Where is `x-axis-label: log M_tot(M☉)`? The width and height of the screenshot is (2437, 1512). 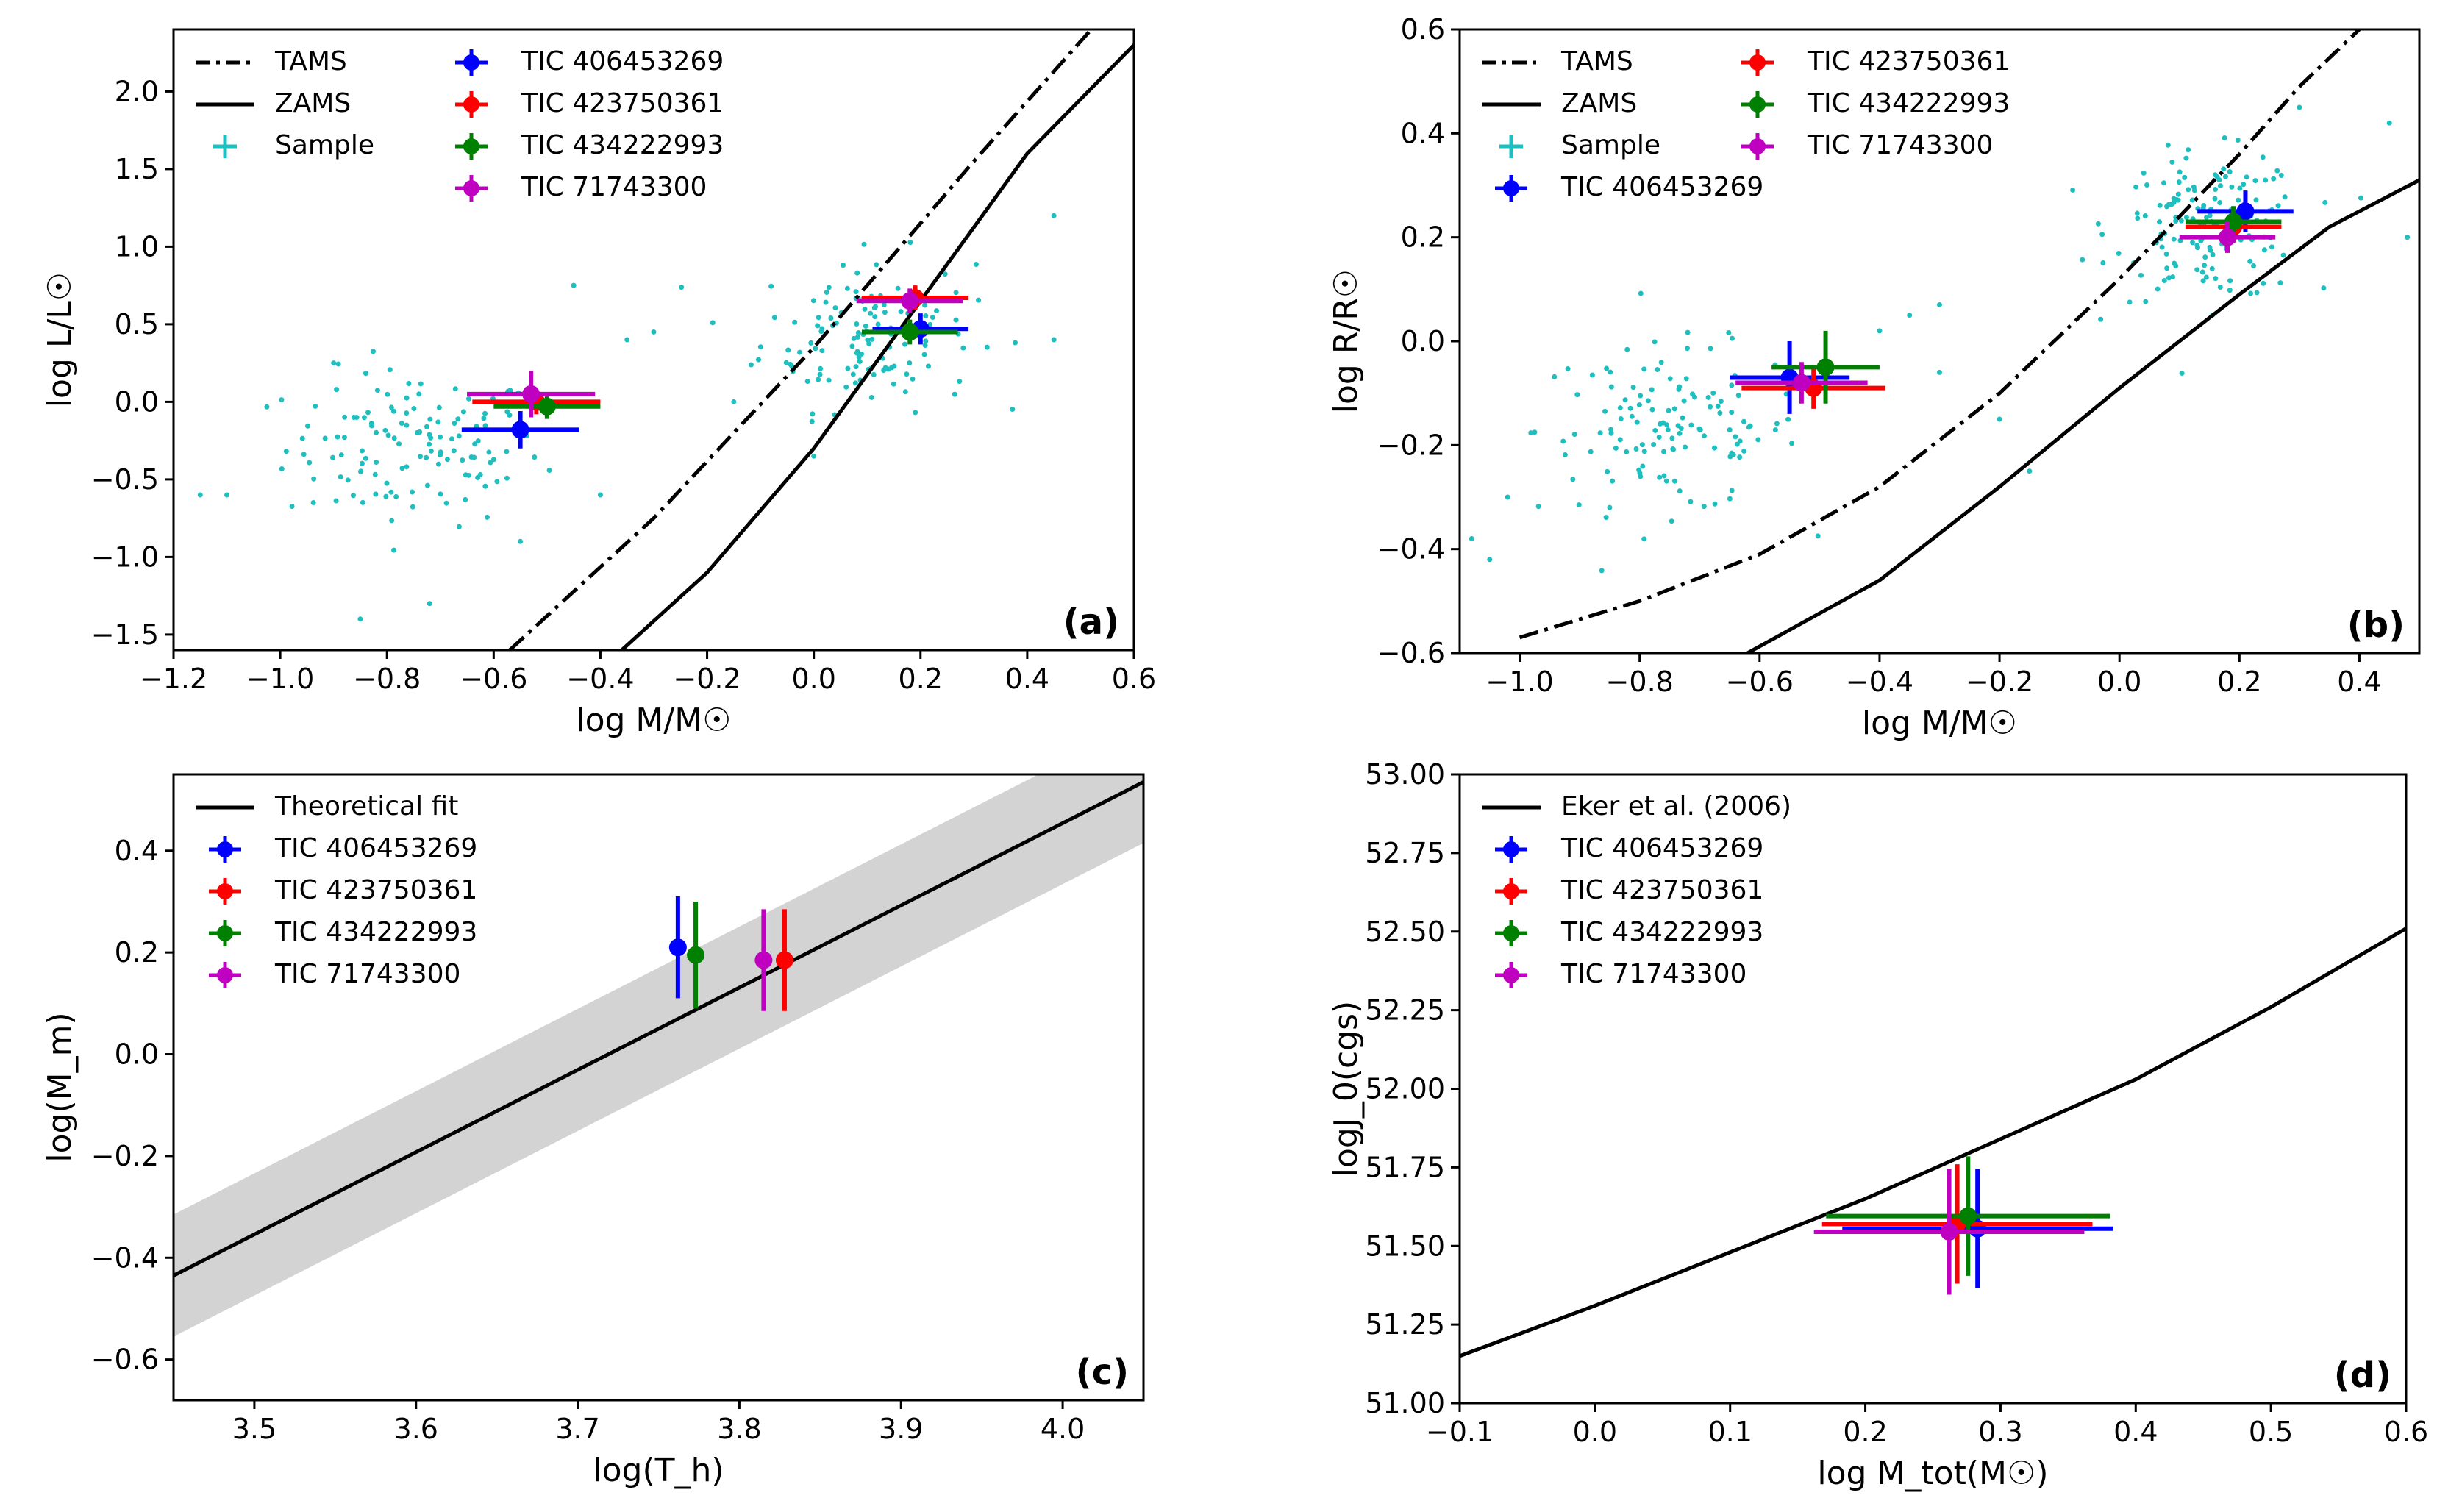 x-axis-label: log M_tot(M☉) is located at coordinates (1932, 1473).